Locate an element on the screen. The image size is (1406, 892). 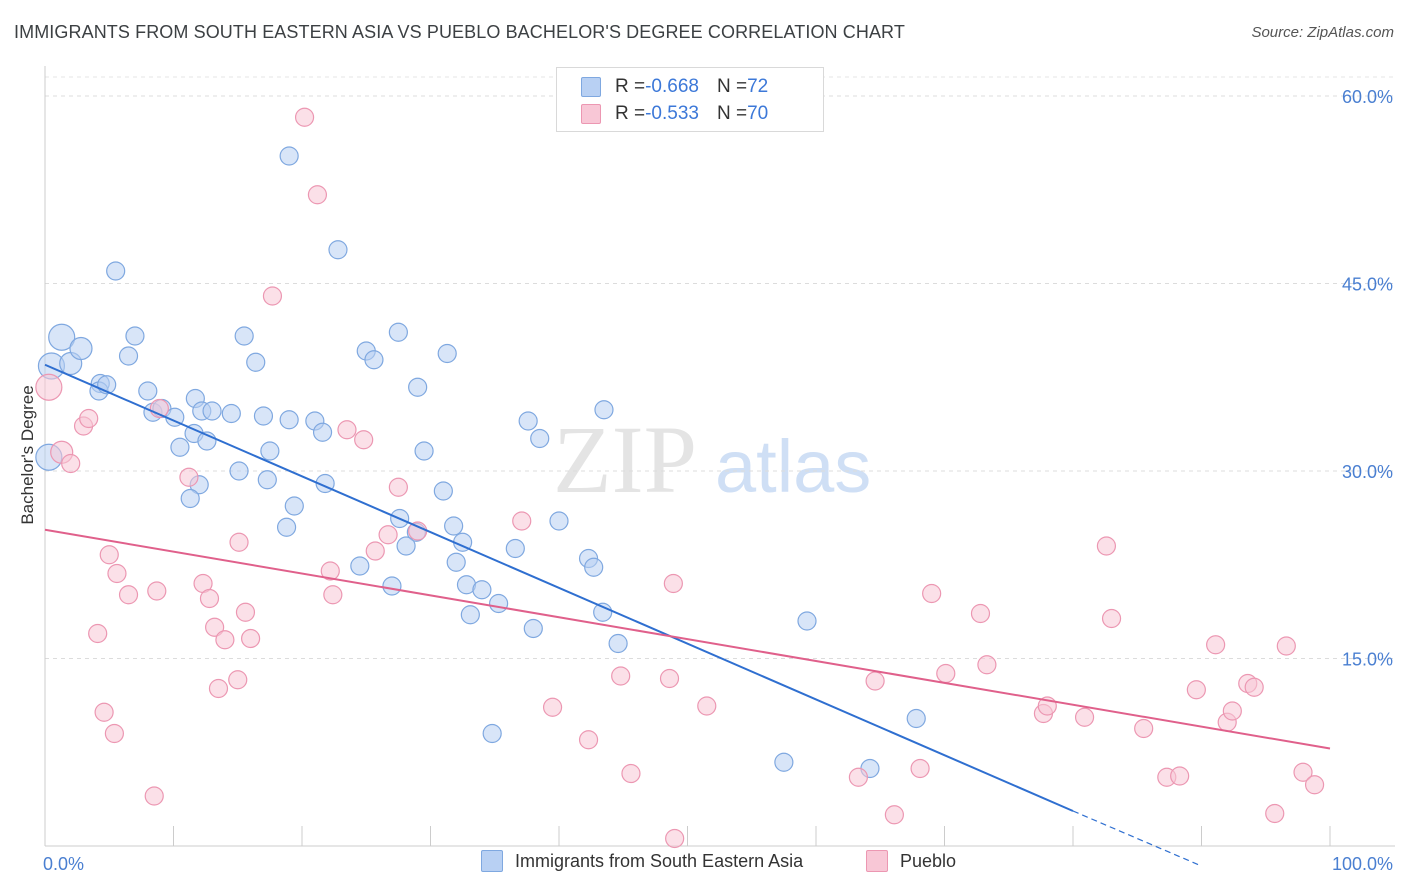
legend-row-blue: R = -0.668 N = 72 is located at coordinates (674, 87).